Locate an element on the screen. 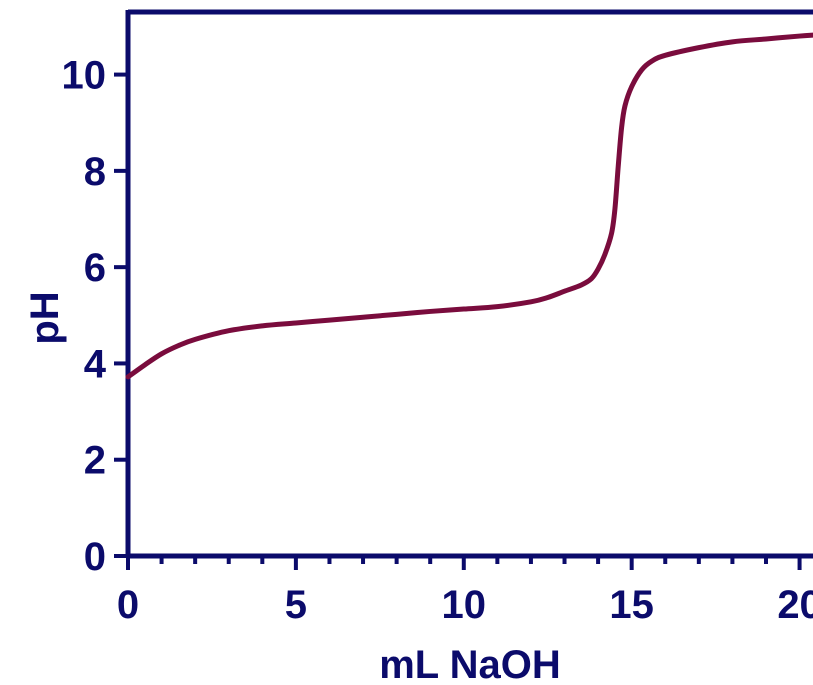  x-tick-label: 20 is located at coordinates (795, 605).